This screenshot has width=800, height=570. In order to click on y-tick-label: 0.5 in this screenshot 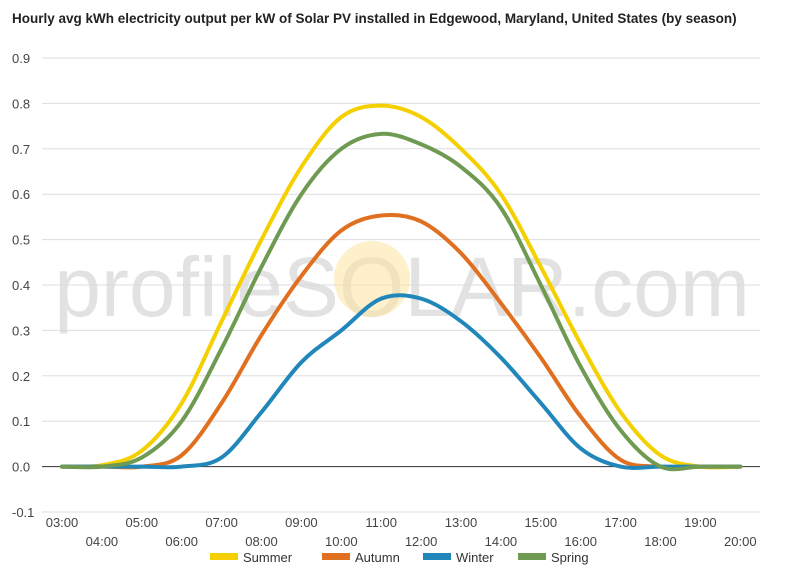, I will do `click(21, 240)`.